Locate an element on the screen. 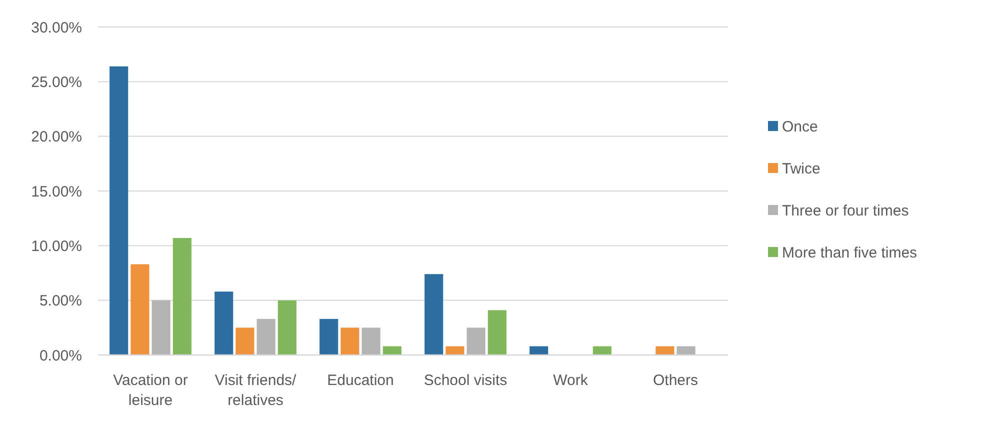  legend-label: Three or four times is located at coordinates (845, 211).